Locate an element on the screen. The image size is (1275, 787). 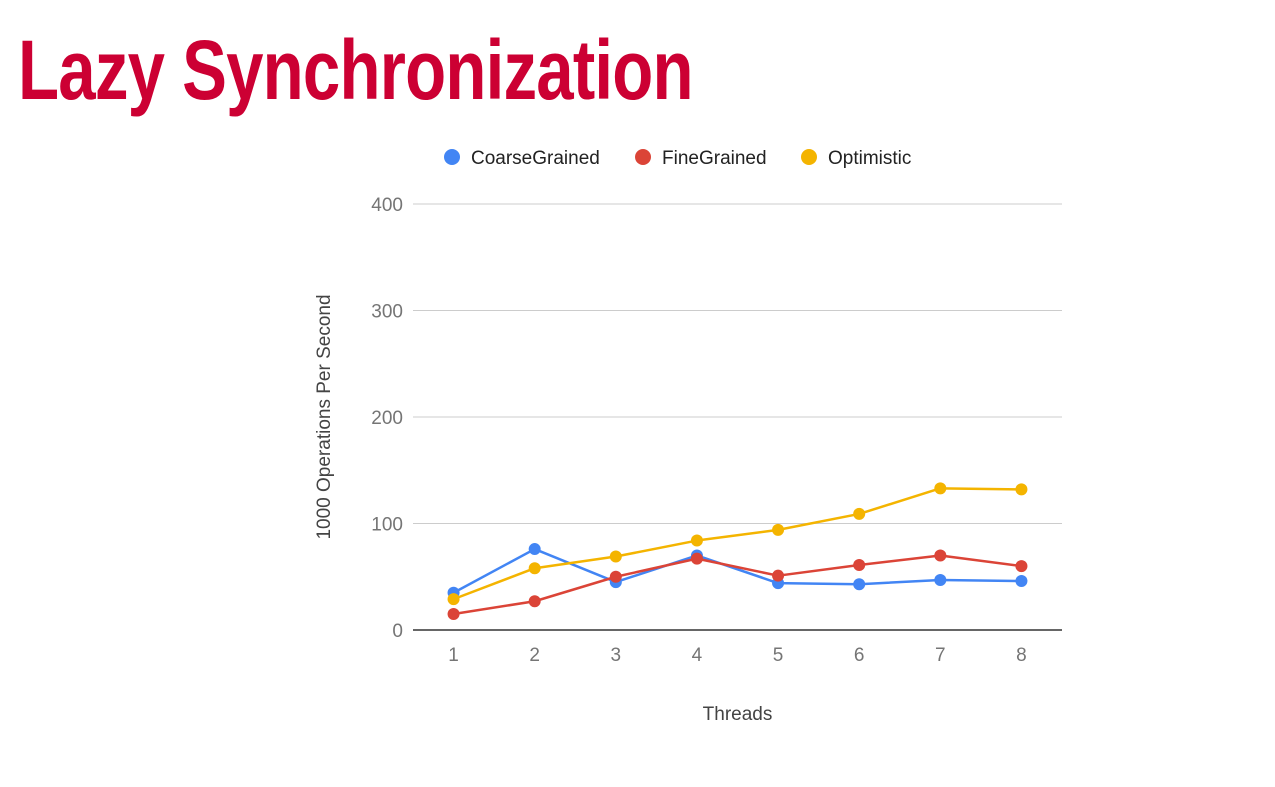
chart-series is located at coordinates (737, 551).